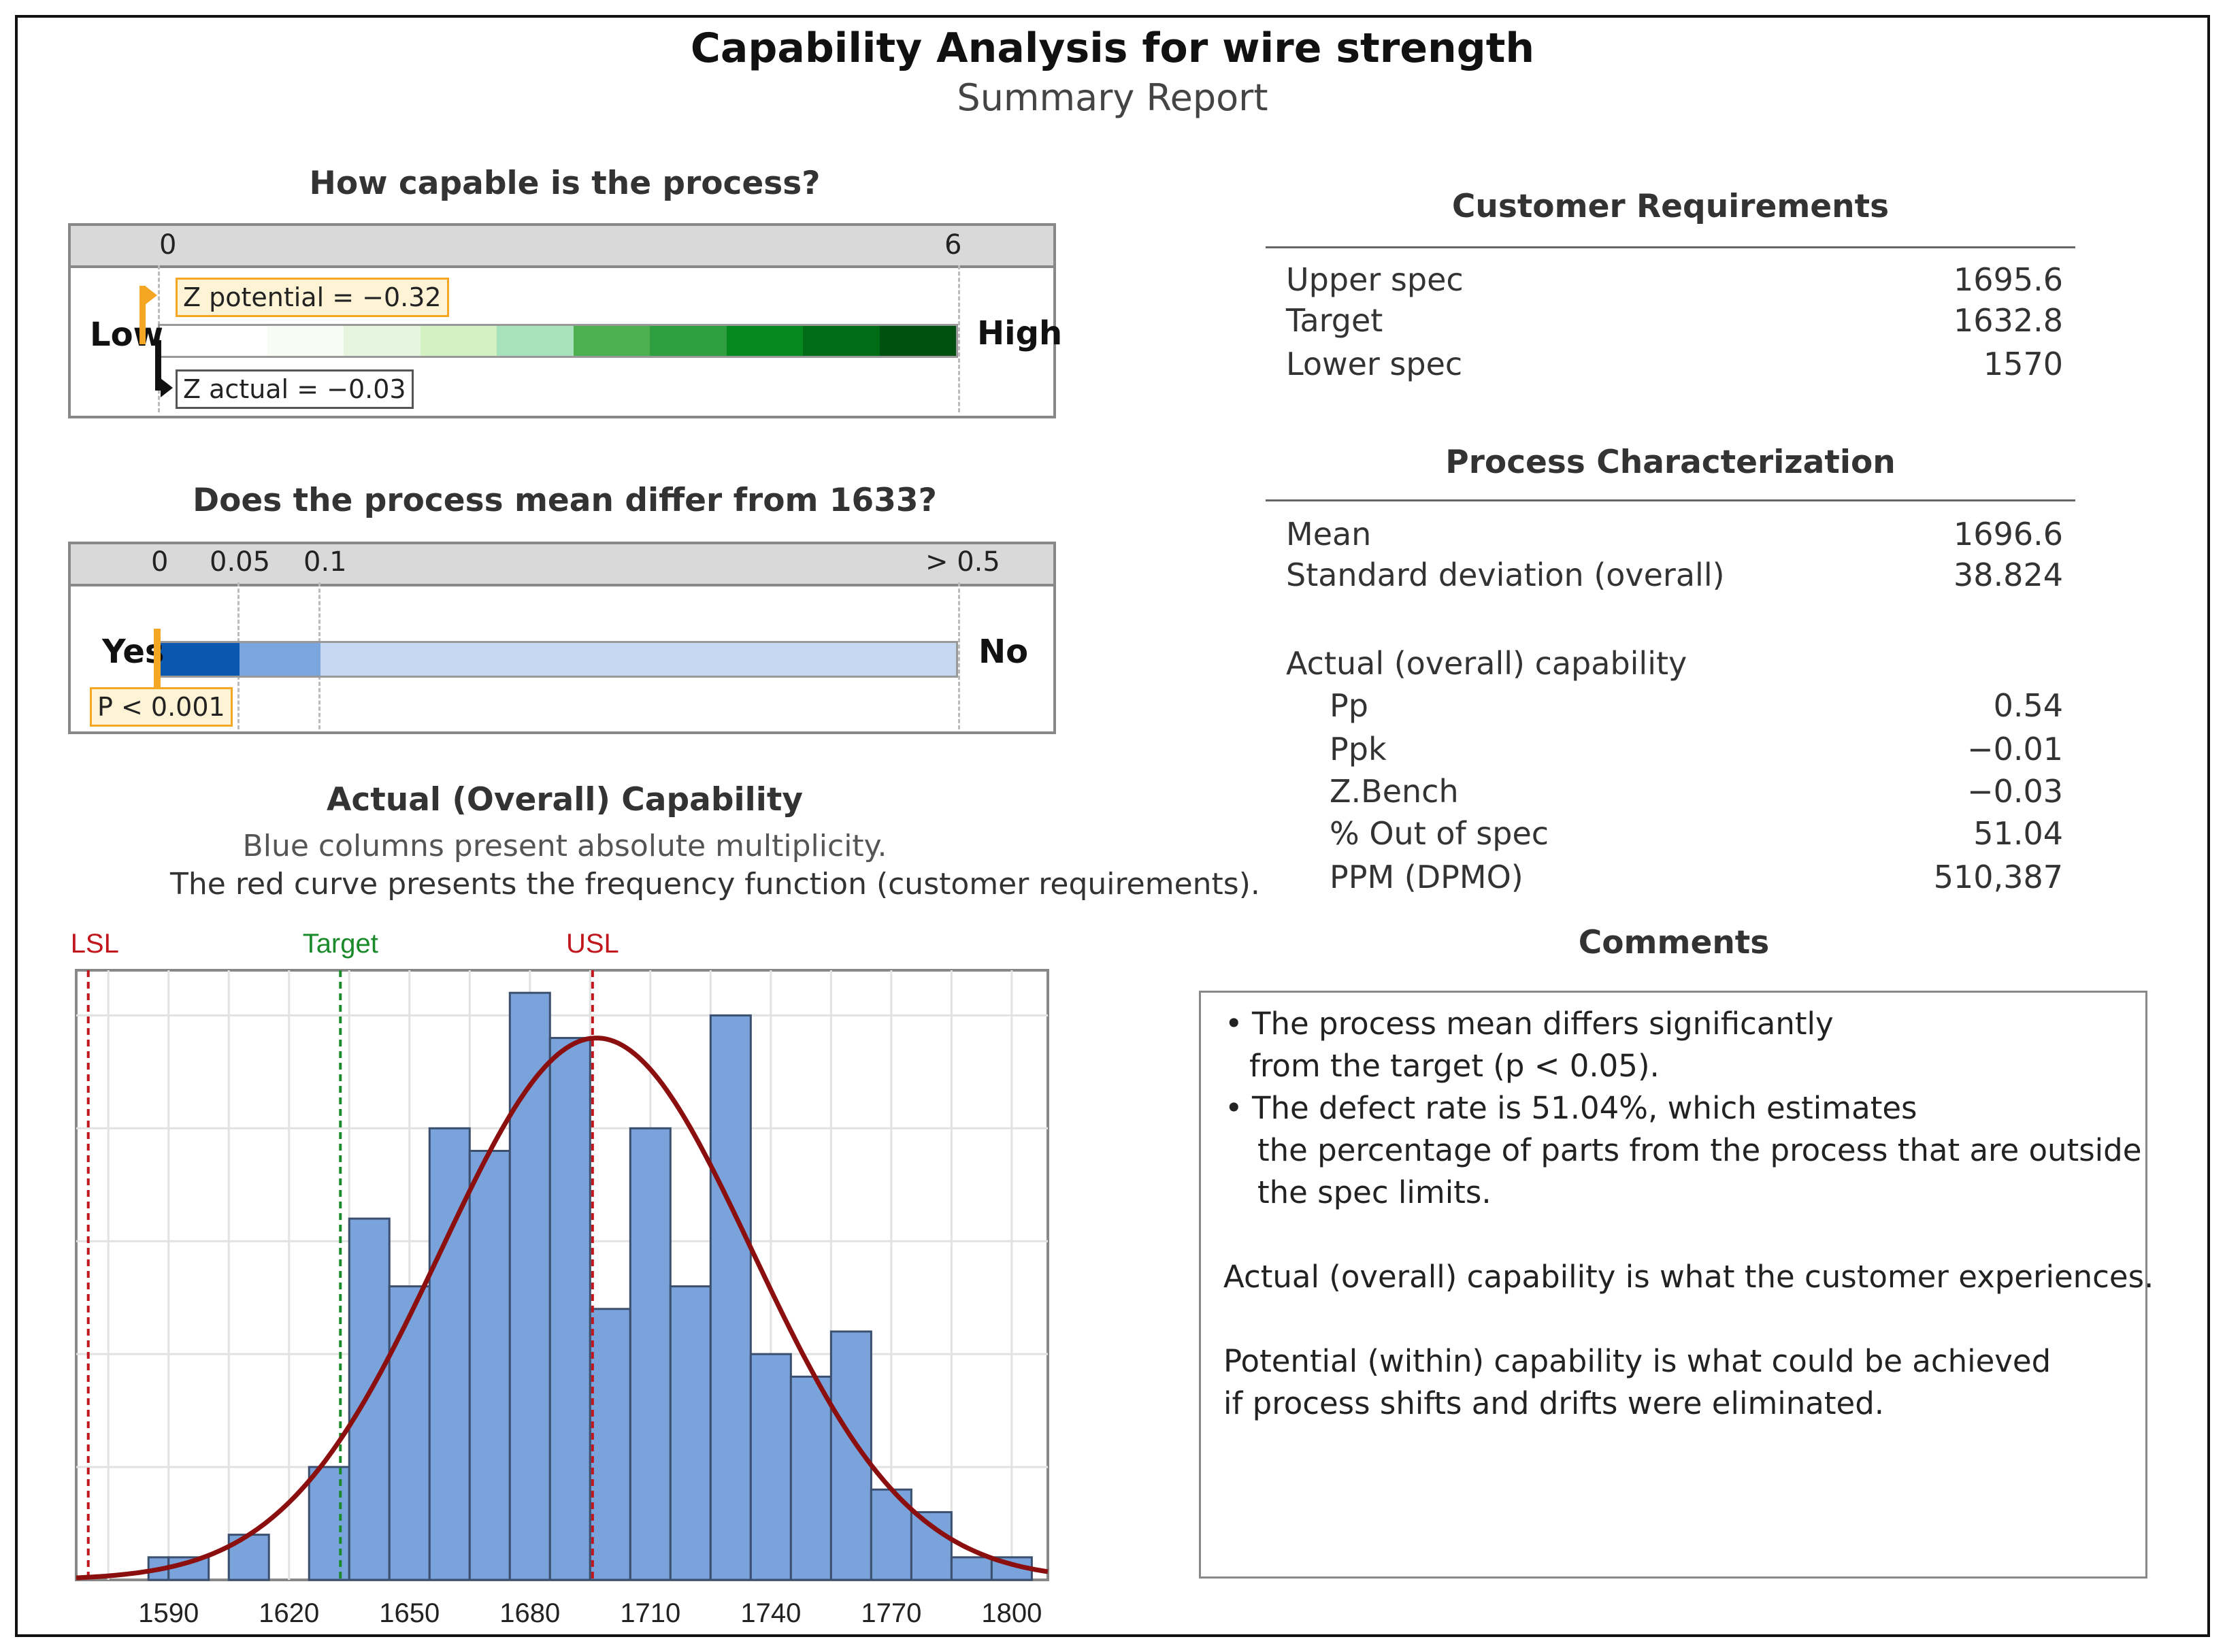 This screenshot has width=2225, height=1652. Describe the element at coordinates (1349, 705) in the screenshot. I see `pp-label: Pp` at that location.